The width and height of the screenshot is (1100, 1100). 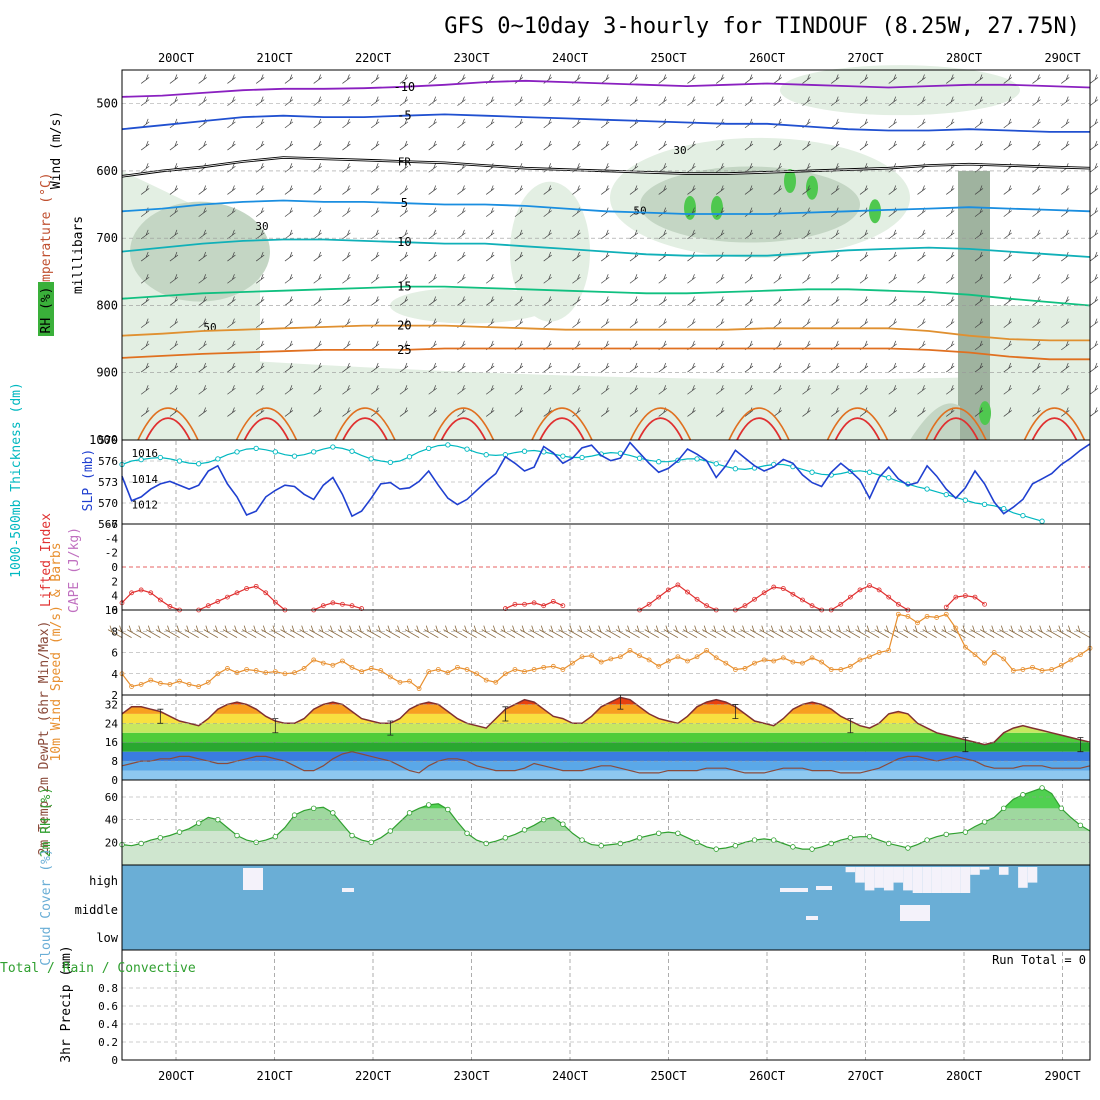 What do you see at coordinates (790, 181) in the screenshot?
I see `rh-saturated` at bounding box center [790, 181].